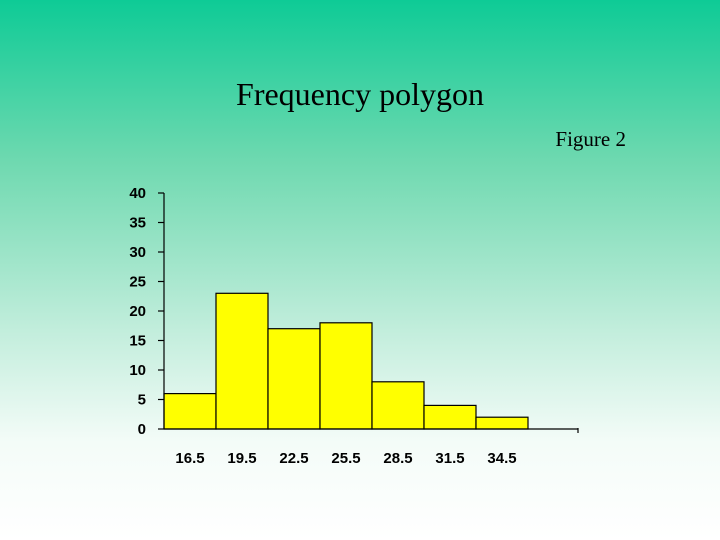  What do you see at coordinates (294, 379) in the screenshot?
I see `bar-22.5` at bounding box center [294, 379].